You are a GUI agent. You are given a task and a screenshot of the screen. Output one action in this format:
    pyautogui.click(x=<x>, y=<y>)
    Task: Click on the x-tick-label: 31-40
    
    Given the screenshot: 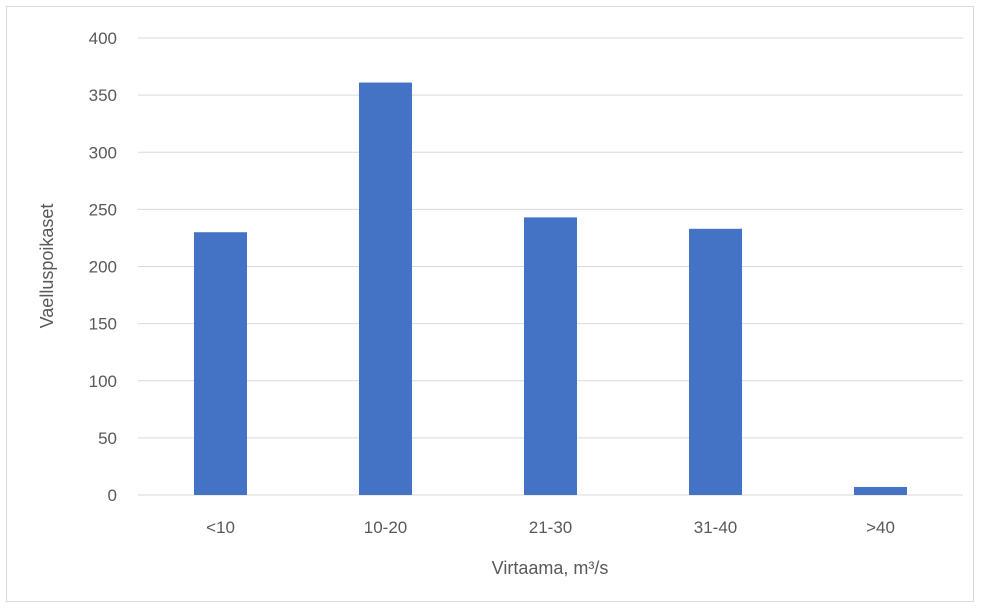 What is the action you would take?
    pyautogui.click(x=715, y=527)
    